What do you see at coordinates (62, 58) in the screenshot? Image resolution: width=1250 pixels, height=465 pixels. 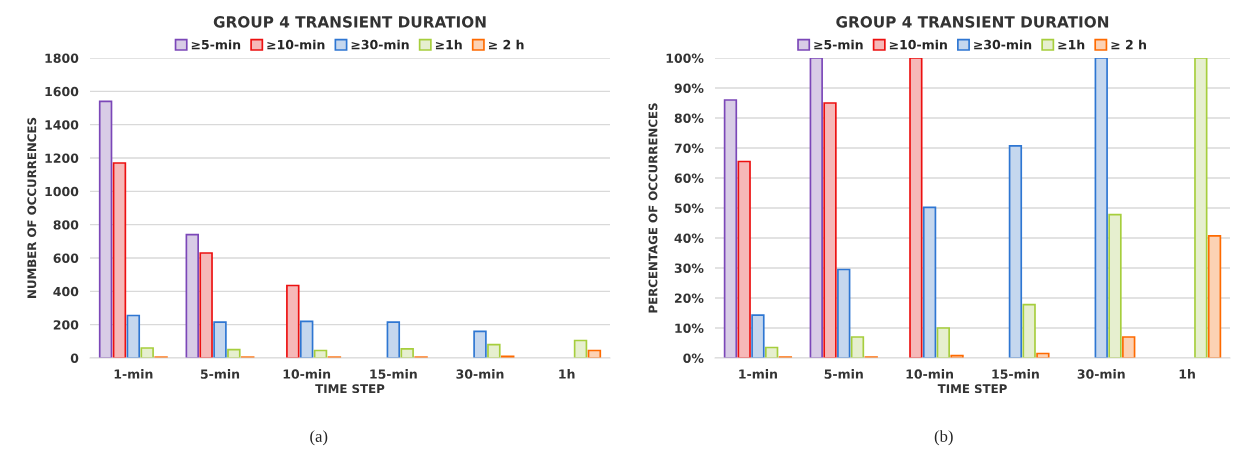 I see `y-tick-label: 1800` at bounding box center [62, 58].